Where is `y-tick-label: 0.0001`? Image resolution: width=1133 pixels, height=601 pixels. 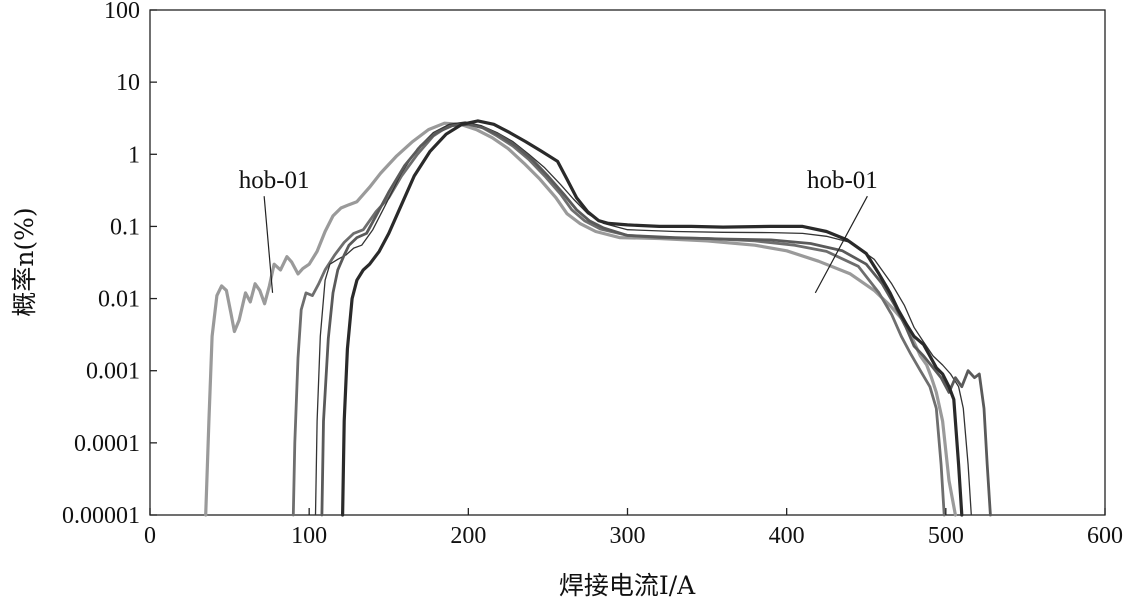 y-tick-label: 0.0001 is located at coordinates (107, 444).